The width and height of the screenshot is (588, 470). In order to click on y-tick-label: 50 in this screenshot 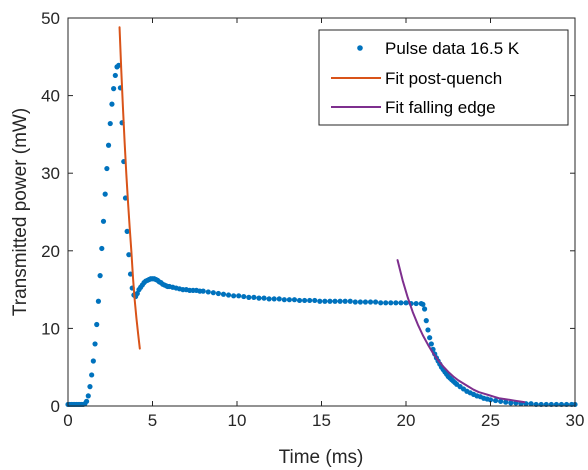, I will do `click(50, 18)`.